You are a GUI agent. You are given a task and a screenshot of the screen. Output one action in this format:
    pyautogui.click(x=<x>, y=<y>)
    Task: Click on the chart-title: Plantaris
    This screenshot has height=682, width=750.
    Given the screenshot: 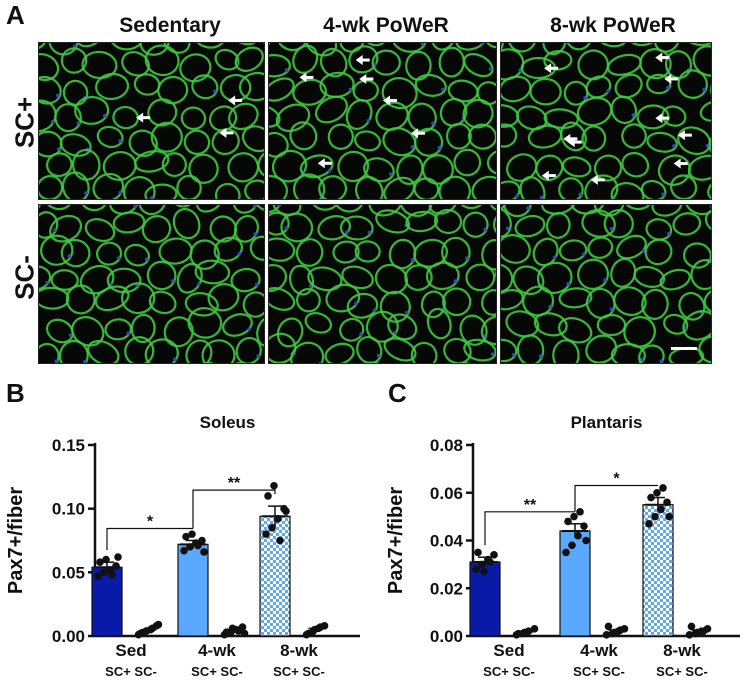 What is the action you would take?
    pyautogui.click(x=607, y=422)
    